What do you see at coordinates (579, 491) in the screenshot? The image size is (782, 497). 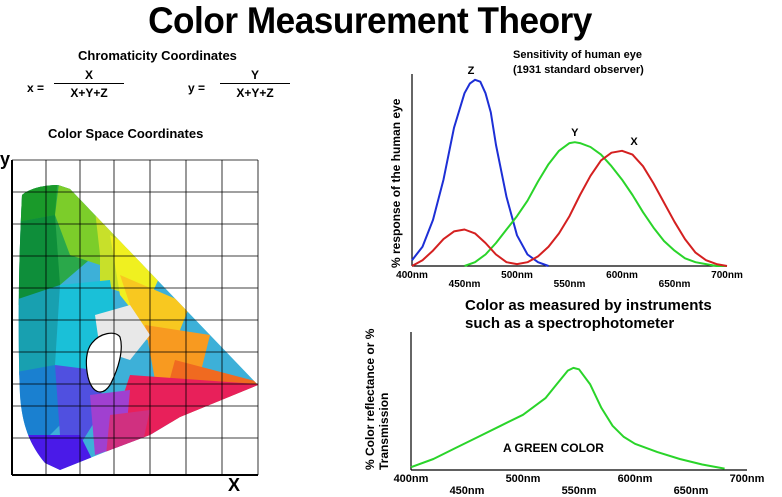 I see `chart2-x-tick-label: 550nm` at bounding box center [579, 491].